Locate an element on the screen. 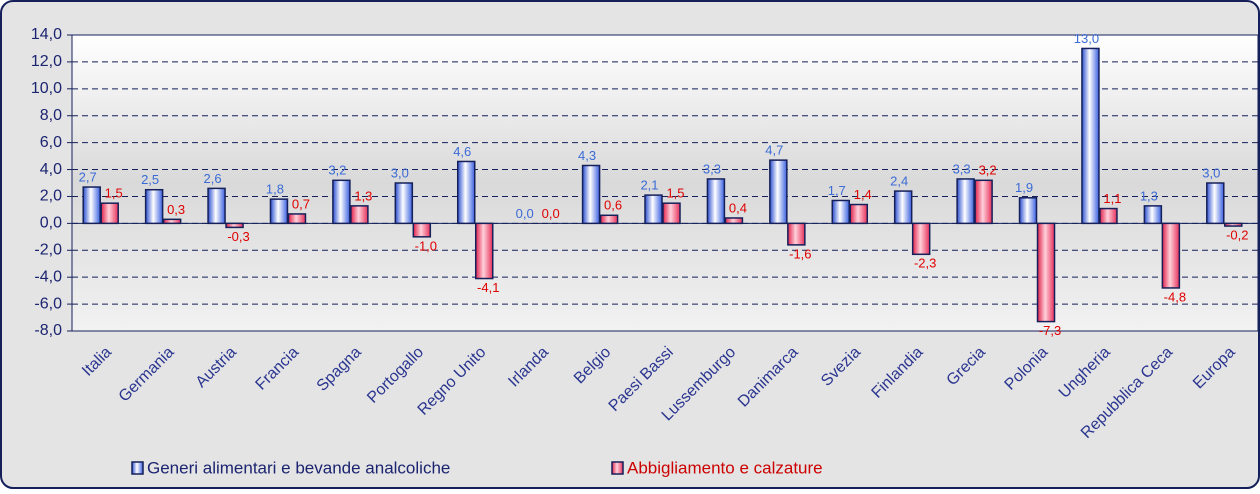  data-label: 2,4 is located at coordinates (899, 181).